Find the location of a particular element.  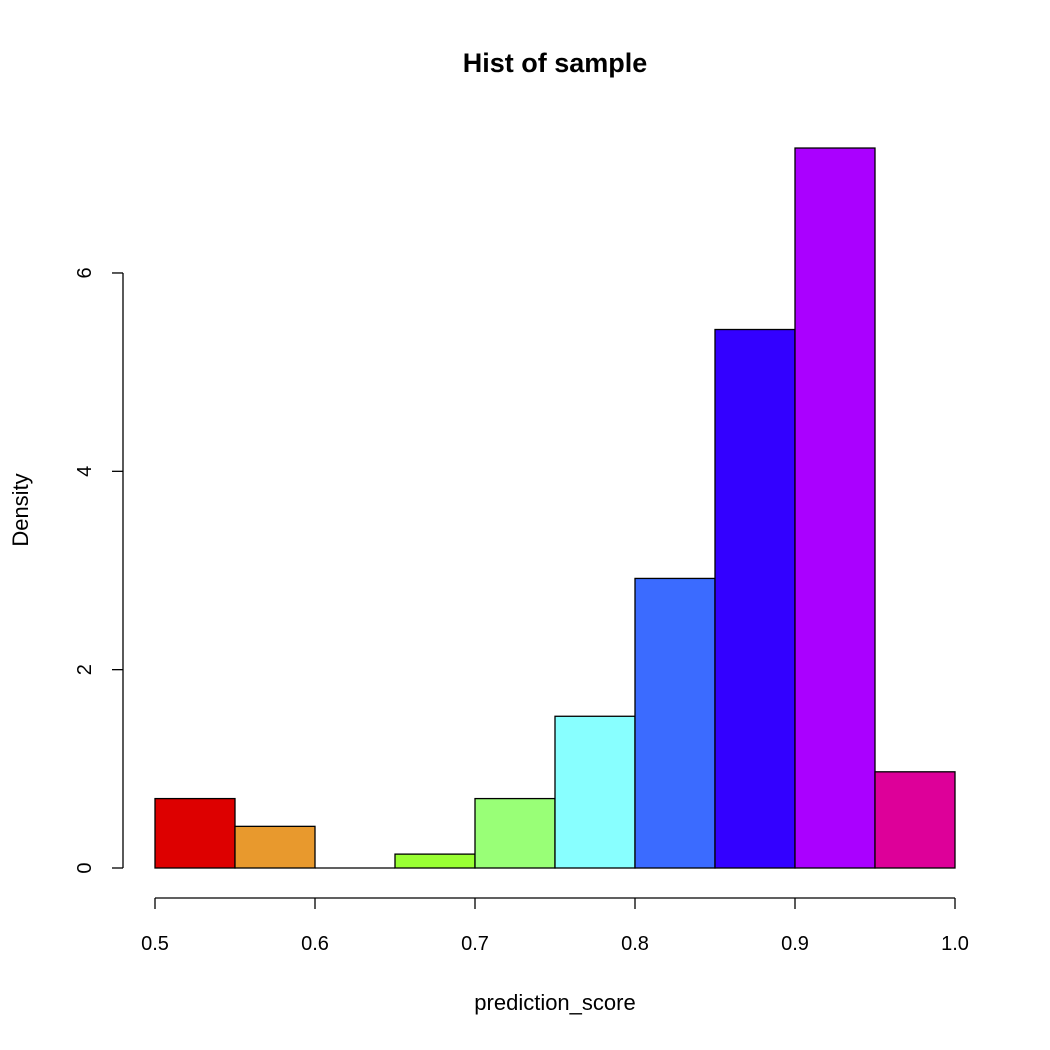

x-axis-ticks: 0.5 0.6 0.7 0.8 0.9 1.0 is located at coordinates (555, 926).